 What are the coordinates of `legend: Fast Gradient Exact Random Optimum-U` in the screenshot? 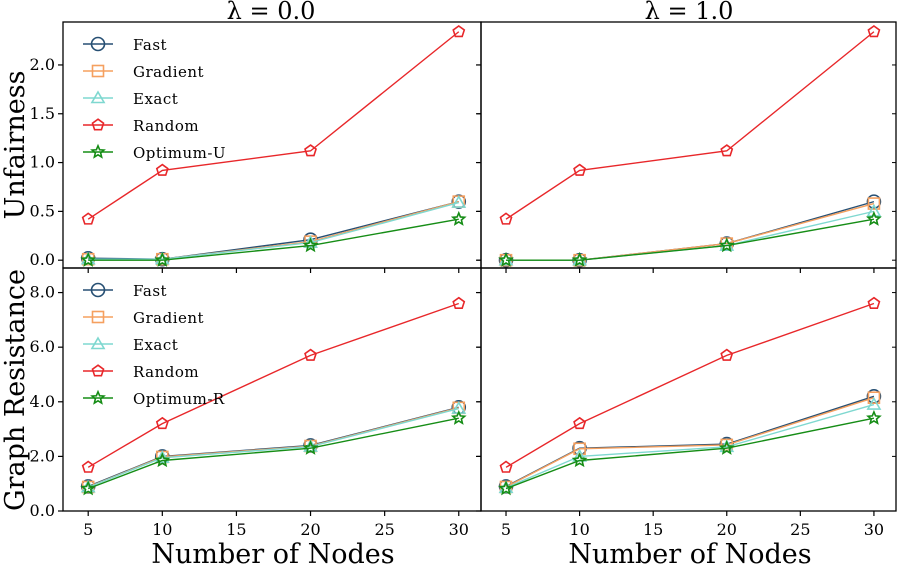 It's located at (154, 99).